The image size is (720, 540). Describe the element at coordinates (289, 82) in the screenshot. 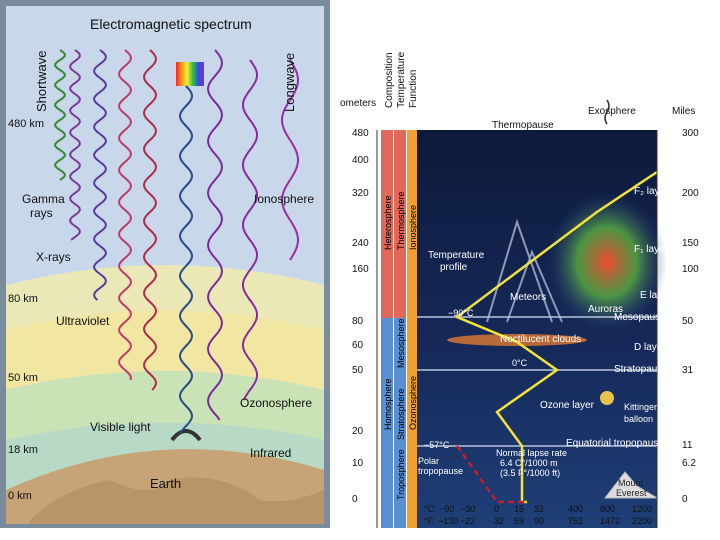

I see `longwave-label: Longwave` at that location.